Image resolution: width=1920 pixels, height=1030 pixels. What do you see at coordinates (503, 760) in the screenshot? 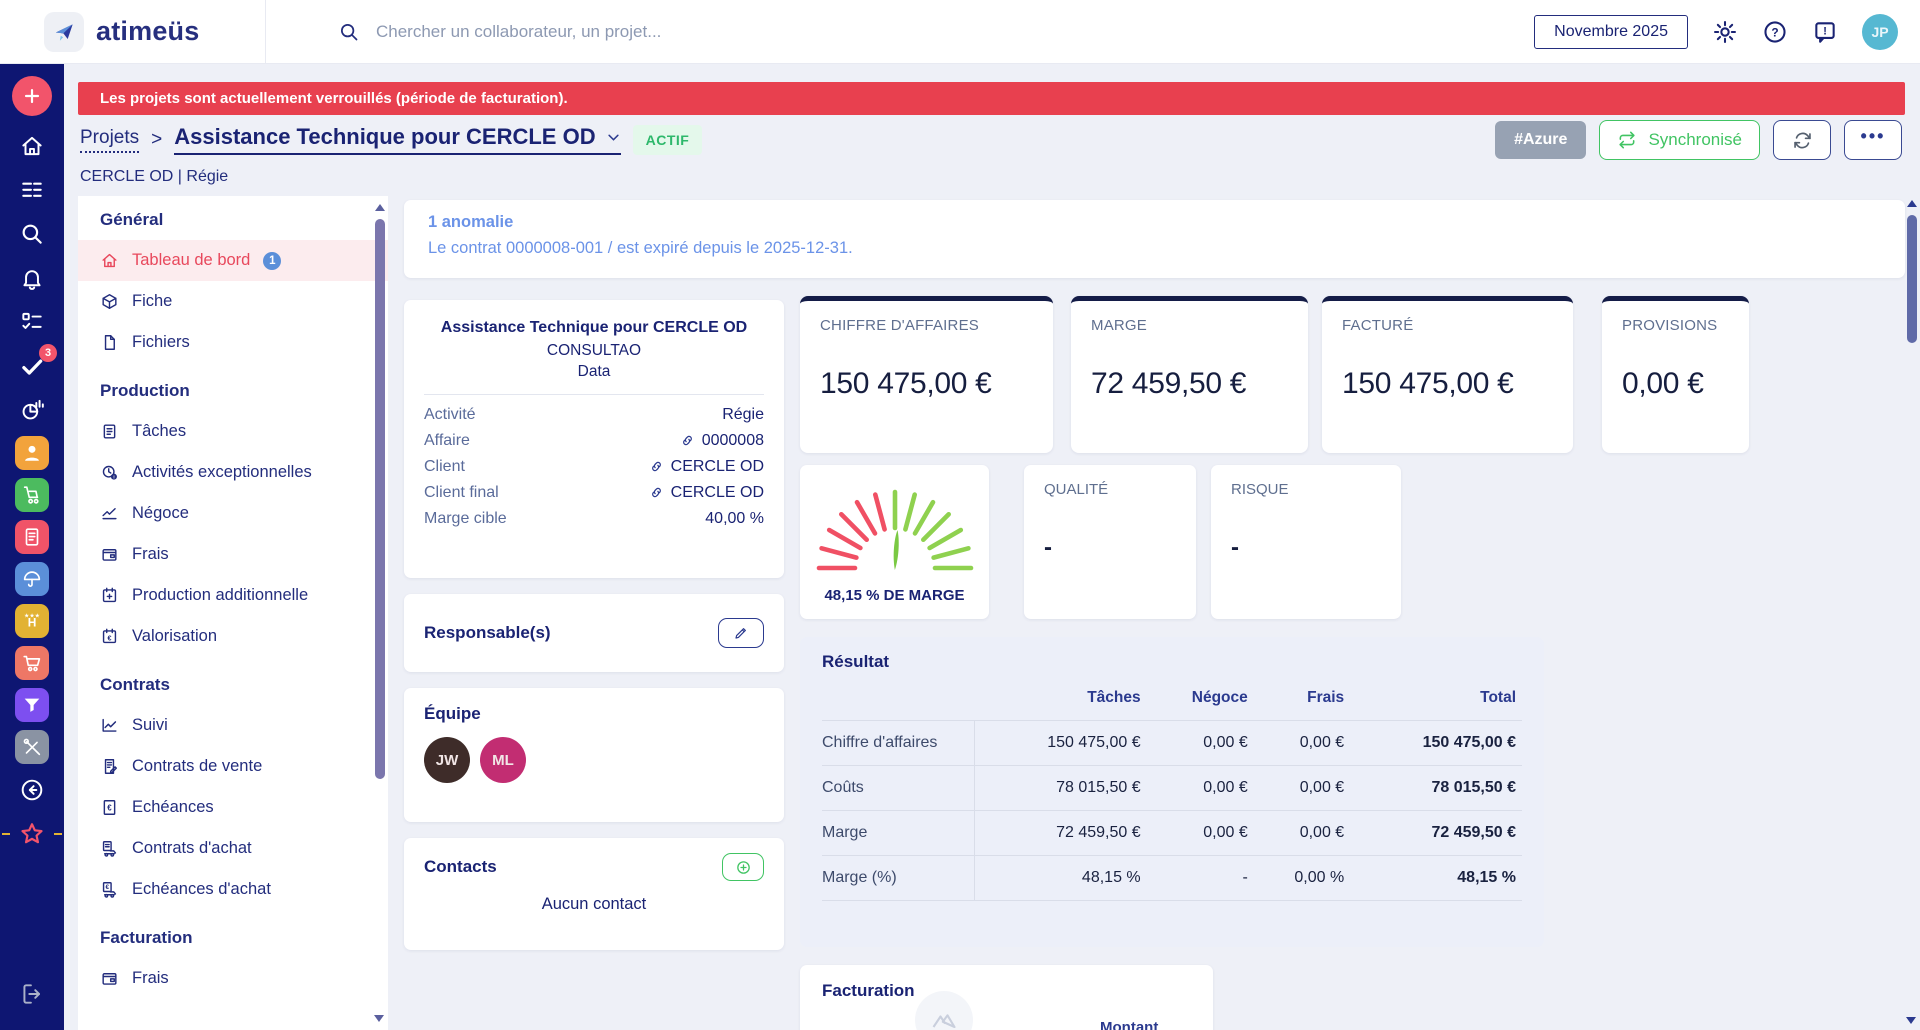
I see `team-member-avatar: ML` at bounding box center [503, 760].